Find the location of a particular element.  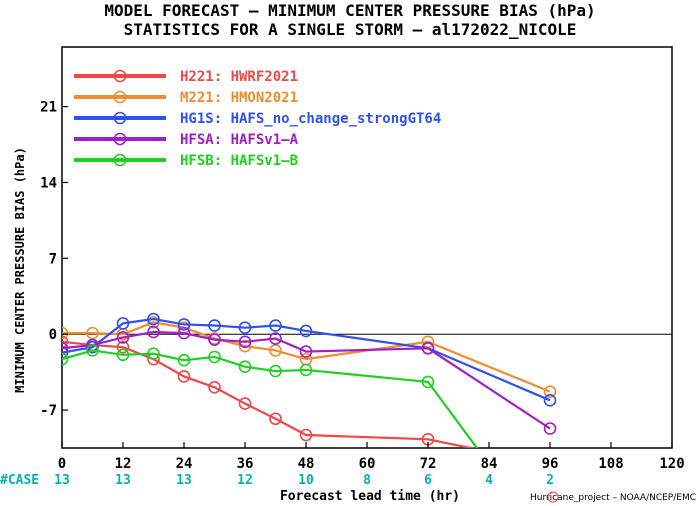

x-tick-labels: 0 12 24 36 48 60 72 84 96 108 120 is located at coordinates (371, 457).